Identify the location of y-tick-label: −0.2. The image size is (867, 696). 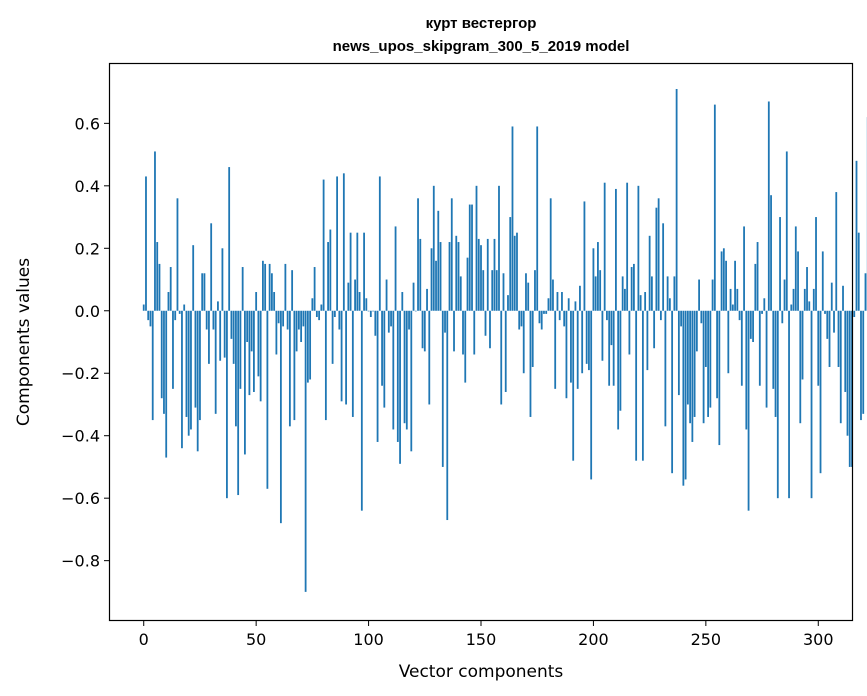
(80, 373).